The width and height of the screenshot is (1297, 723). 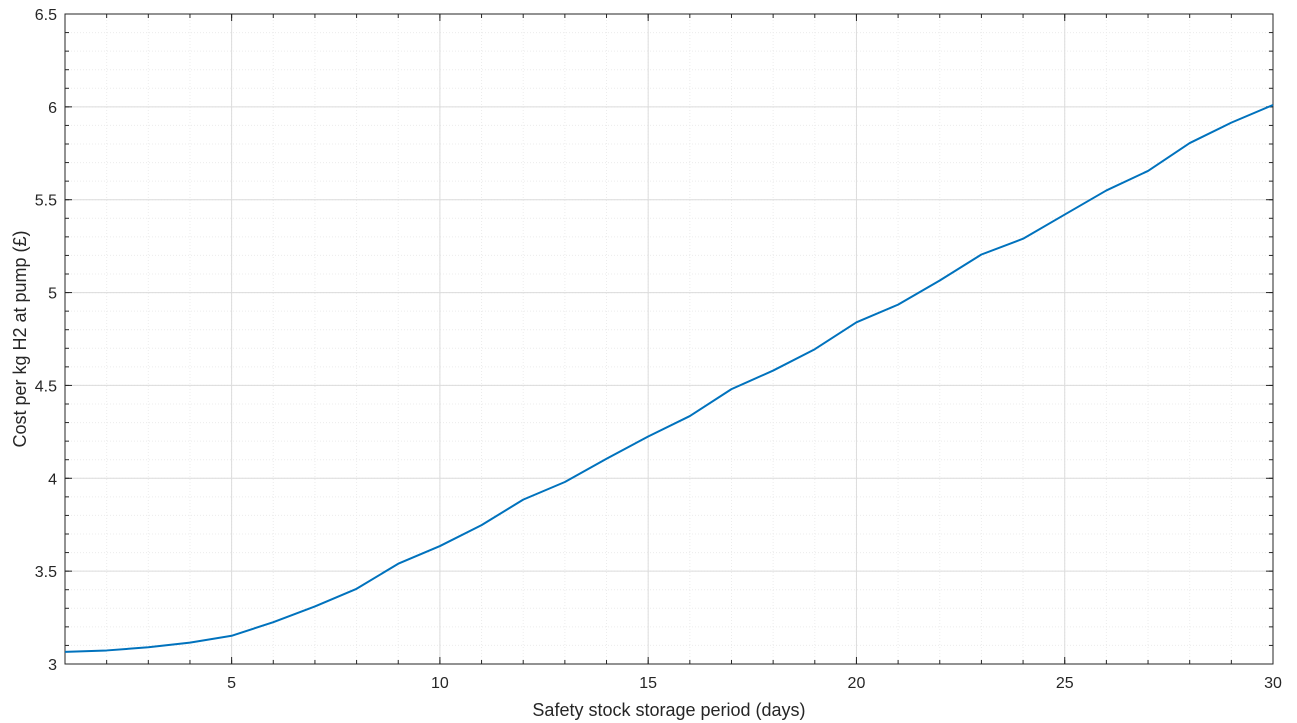 What do you see at coordinates (46, 340) in the screenshot?
I see `y-tick-labels: 3 3.5 4 4.5 5 5.5 6 6.5` at bounding box center [46, 340].